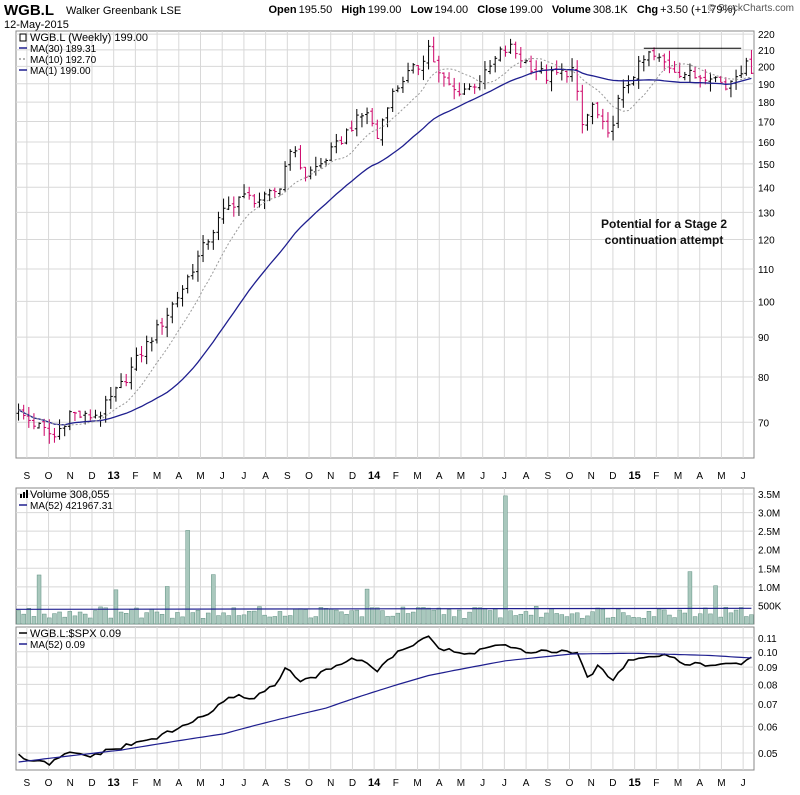  What do you see at coordinates (766, 188) in the screenshot?
I see `price-y-tick-label: 140` at bounding box center [766, 188].